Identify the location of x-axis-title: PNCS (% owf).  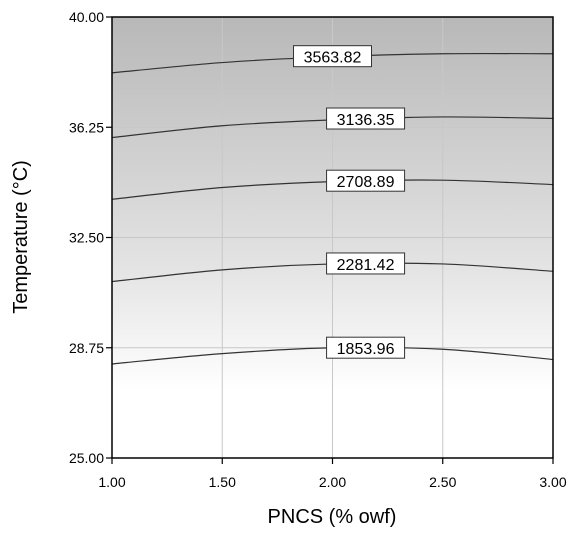
(332, 517).